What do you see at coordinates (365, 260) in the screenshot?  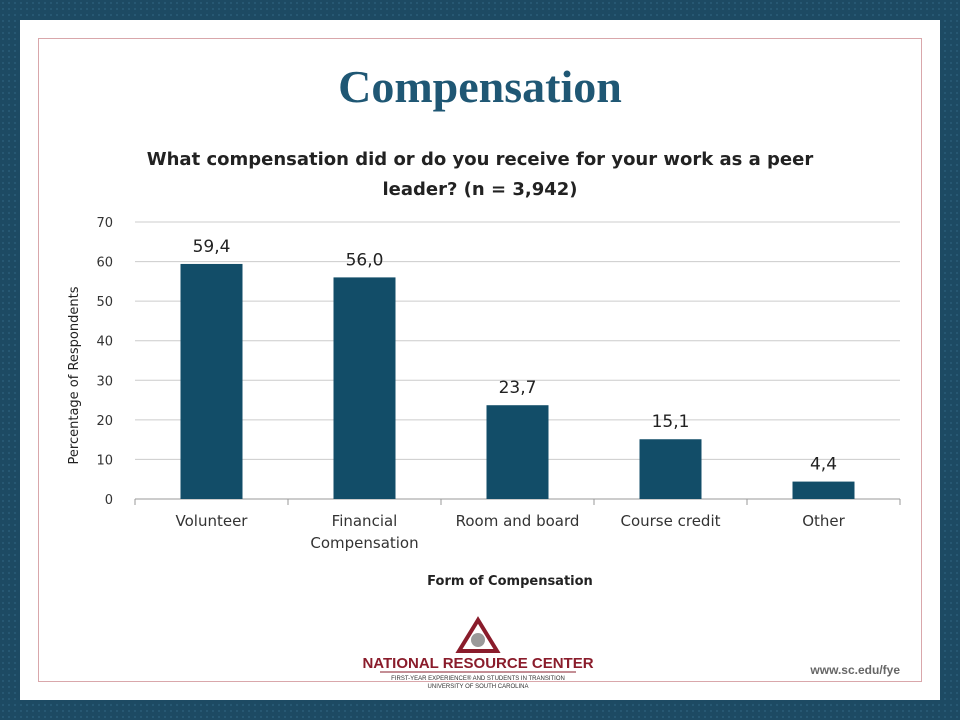 I see `data-label: 56,0` at bounding box center [365, 260].